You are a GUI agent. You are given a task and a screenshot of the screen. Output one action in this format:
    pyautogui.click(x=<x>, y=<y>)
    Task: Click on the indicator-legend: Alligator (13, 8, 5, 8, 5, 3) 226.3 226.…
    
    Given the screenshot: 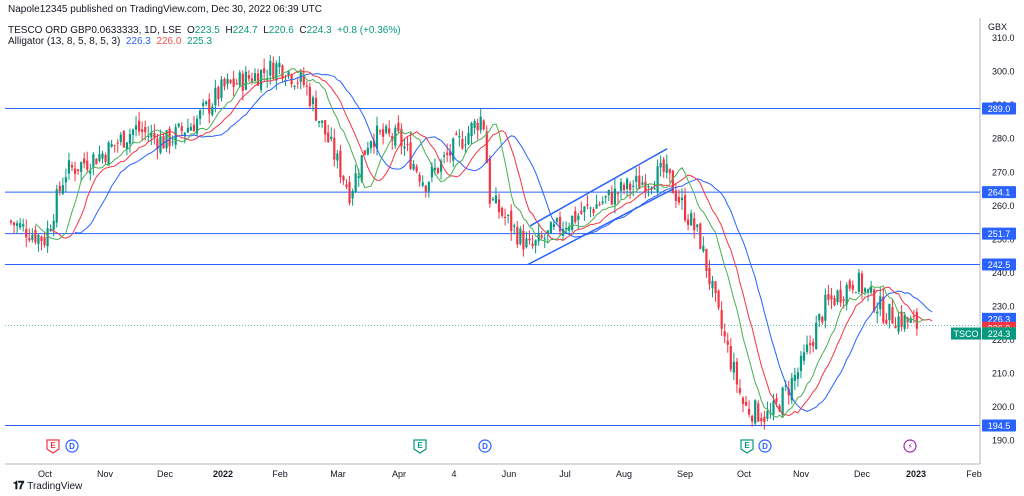 What is the action you would take?
    pyautogui.click(x=110, y=41)
    